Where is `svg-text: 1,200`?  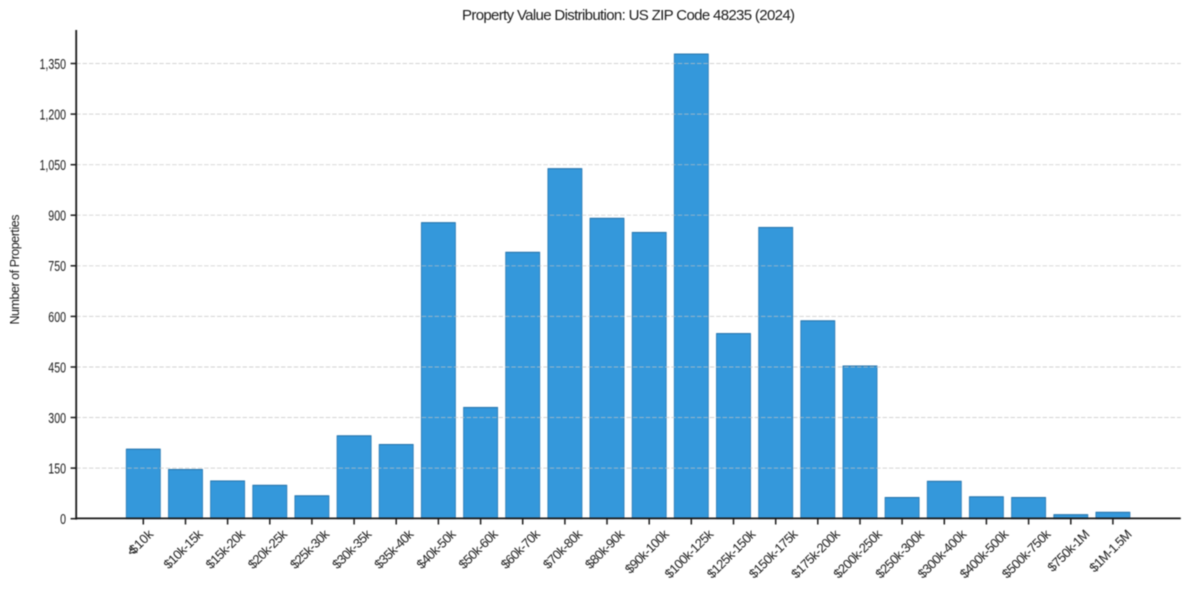 svg-text: 1,200 is located at coordinates (53, 116).